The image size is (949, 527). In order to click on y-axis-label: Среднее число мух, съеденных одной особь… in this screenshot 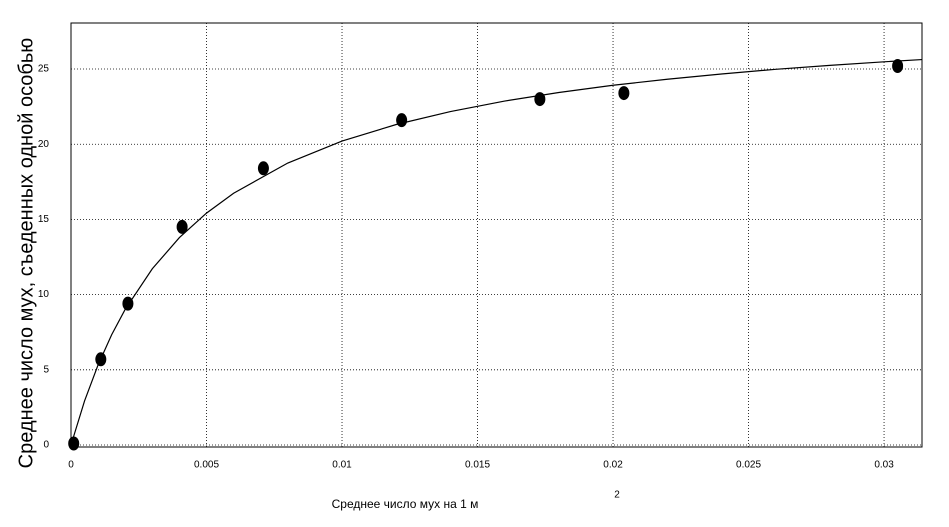, I will do `click(26, 253)`.